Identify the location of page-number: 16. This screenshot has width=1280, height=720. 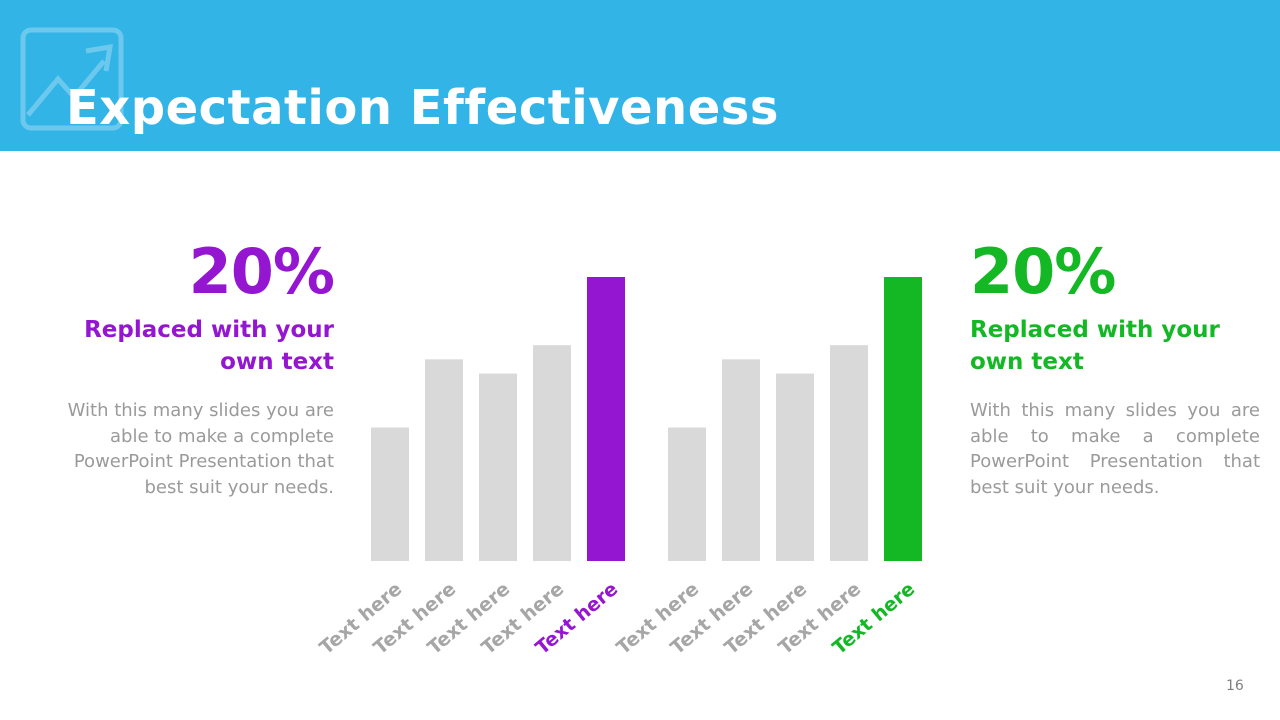
(1235, 686).